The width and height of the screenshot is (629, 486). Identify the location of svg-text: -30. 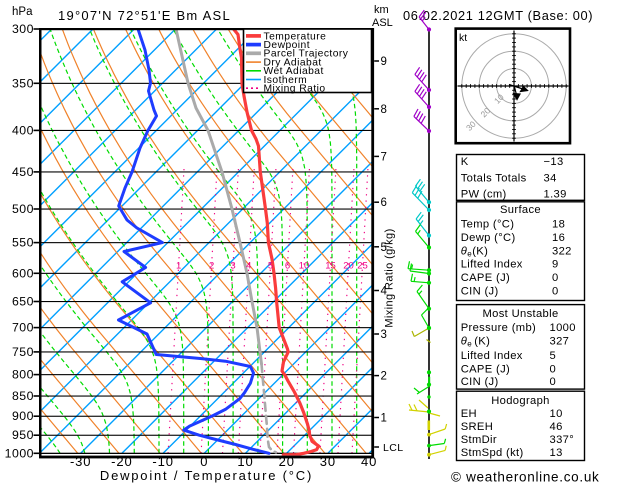
(81, 461).